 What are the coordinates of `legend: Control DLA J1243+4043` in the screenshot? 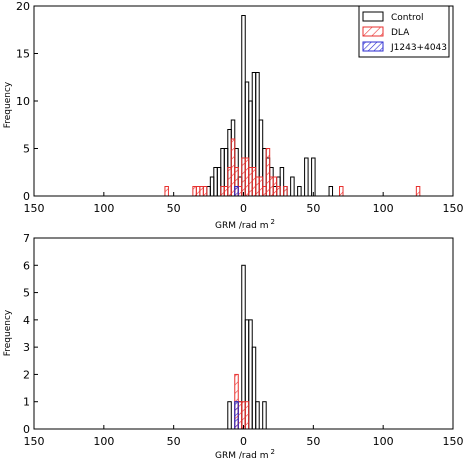 It's located at (404, 31).